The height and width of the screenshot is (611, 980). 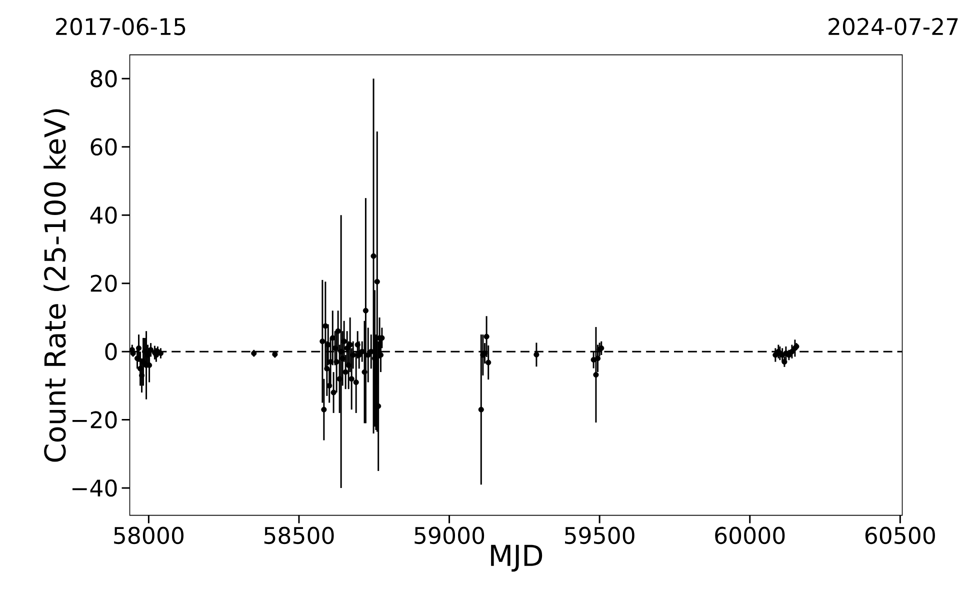 I want to click on y-tick-label: 80, so click(x=103, y=79).